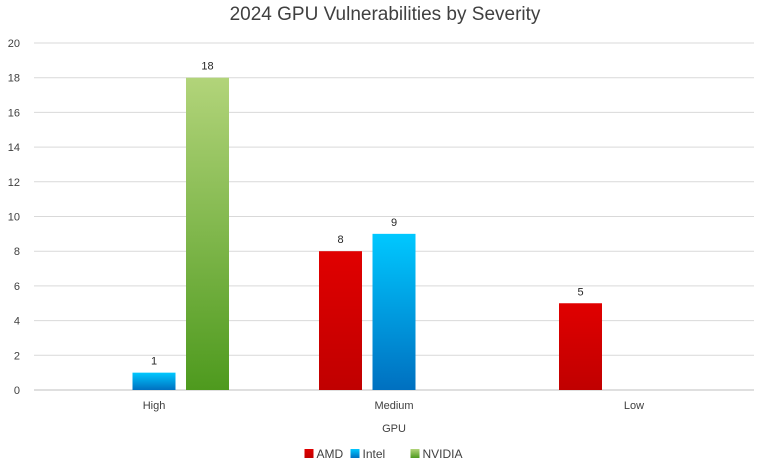 Image resolution: width=763 pixels, height=475 pixels. Describe the element at coordinates (415, 453) in the screenshot. I see `legend-swatch-nvidia` at that location.